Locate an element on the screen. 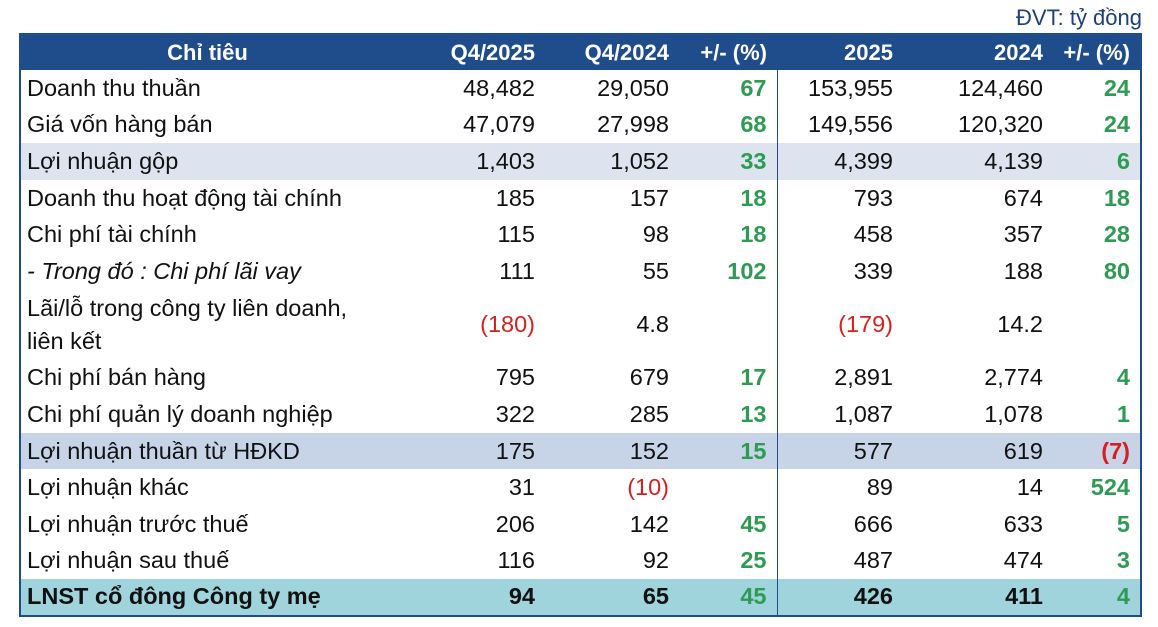 This screenshot has height=627, width=1158. cell-q4-2024: 27,998 is located at coordinates (633, 124).